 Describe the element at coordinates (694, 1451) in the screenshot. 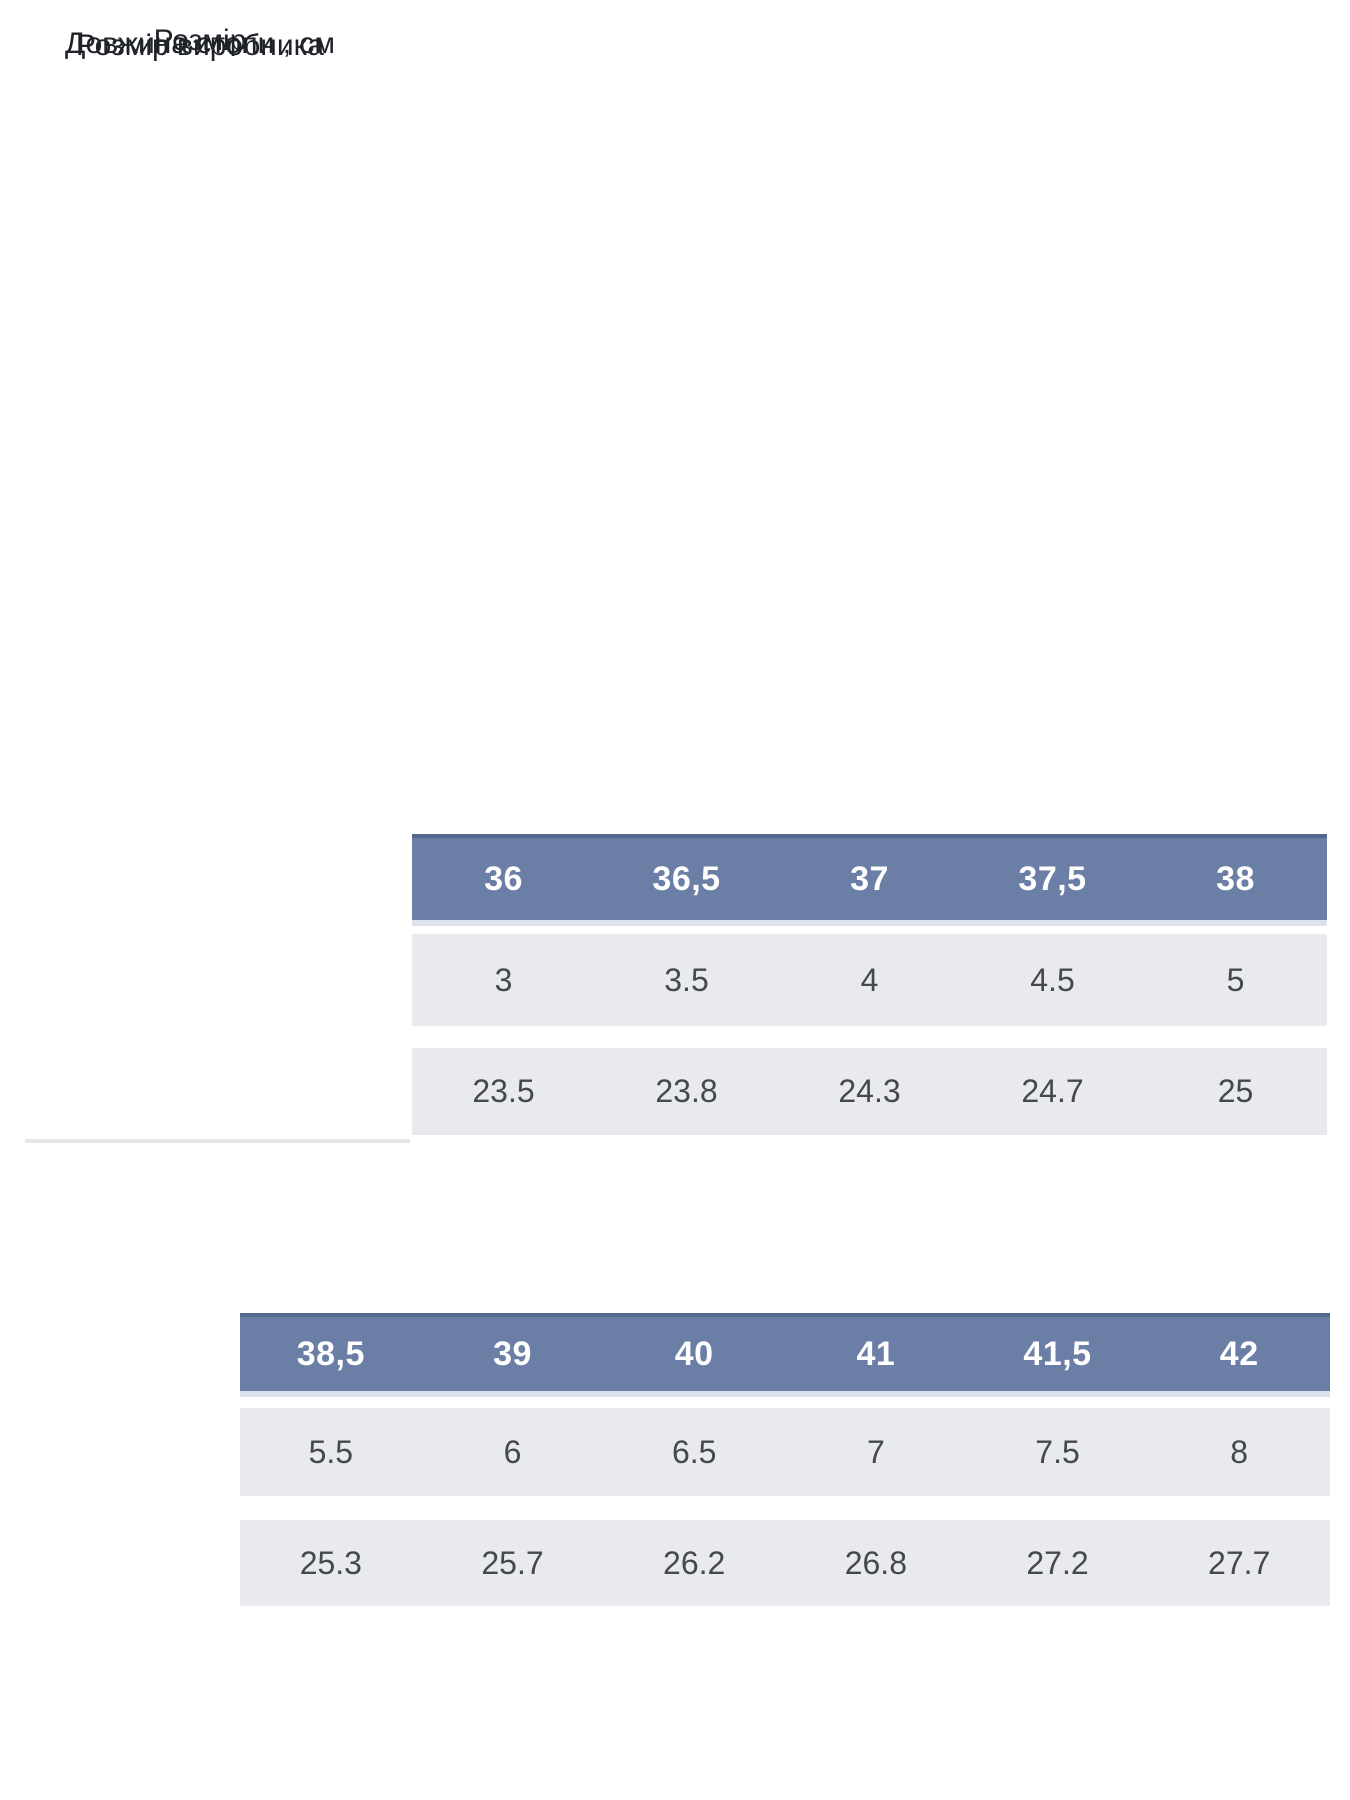

I see `manufacturer-size-cell: 6.5` at that location.